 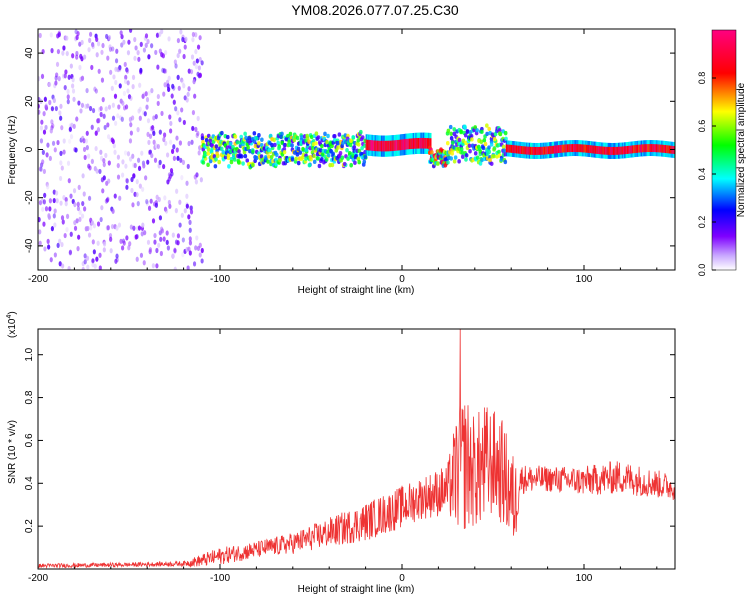 What do you see at coordinates (702, 222) in the screenshot?
I see `colorbar-tick-label: 0.2` at bounding box center [702, 222].